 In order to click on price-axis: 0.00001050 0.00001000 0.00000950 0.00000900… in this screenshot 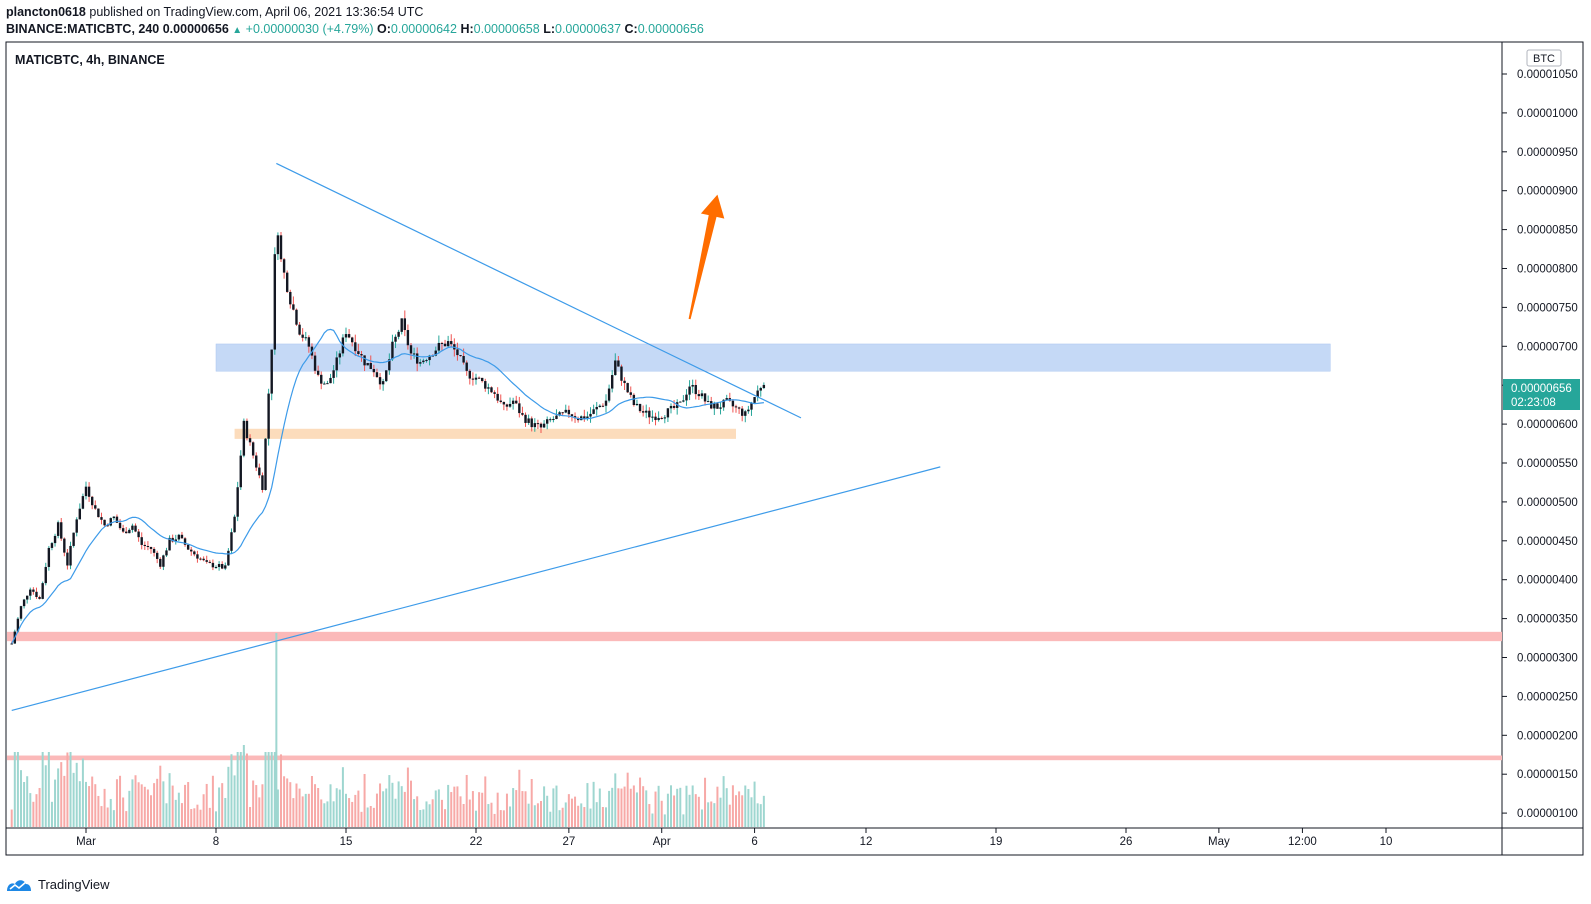, I will do `click(1540, 444)`.